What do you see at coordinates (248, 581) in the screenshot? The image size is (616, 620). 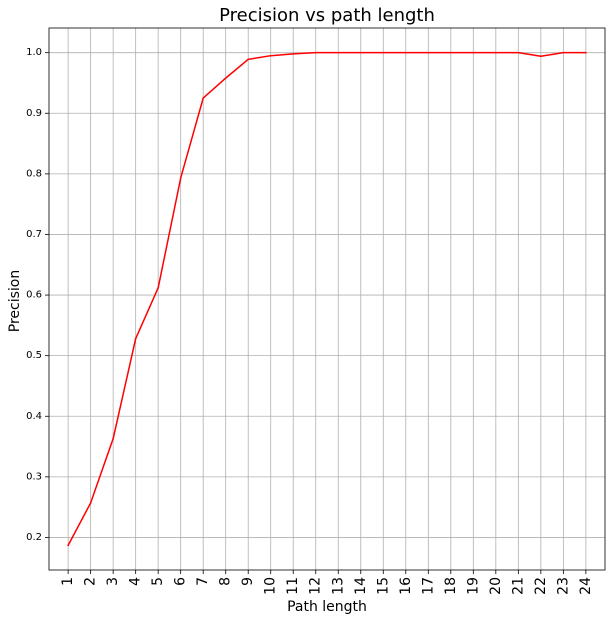 I see `x-tick-label: 9` at bounding box center [248, 581].